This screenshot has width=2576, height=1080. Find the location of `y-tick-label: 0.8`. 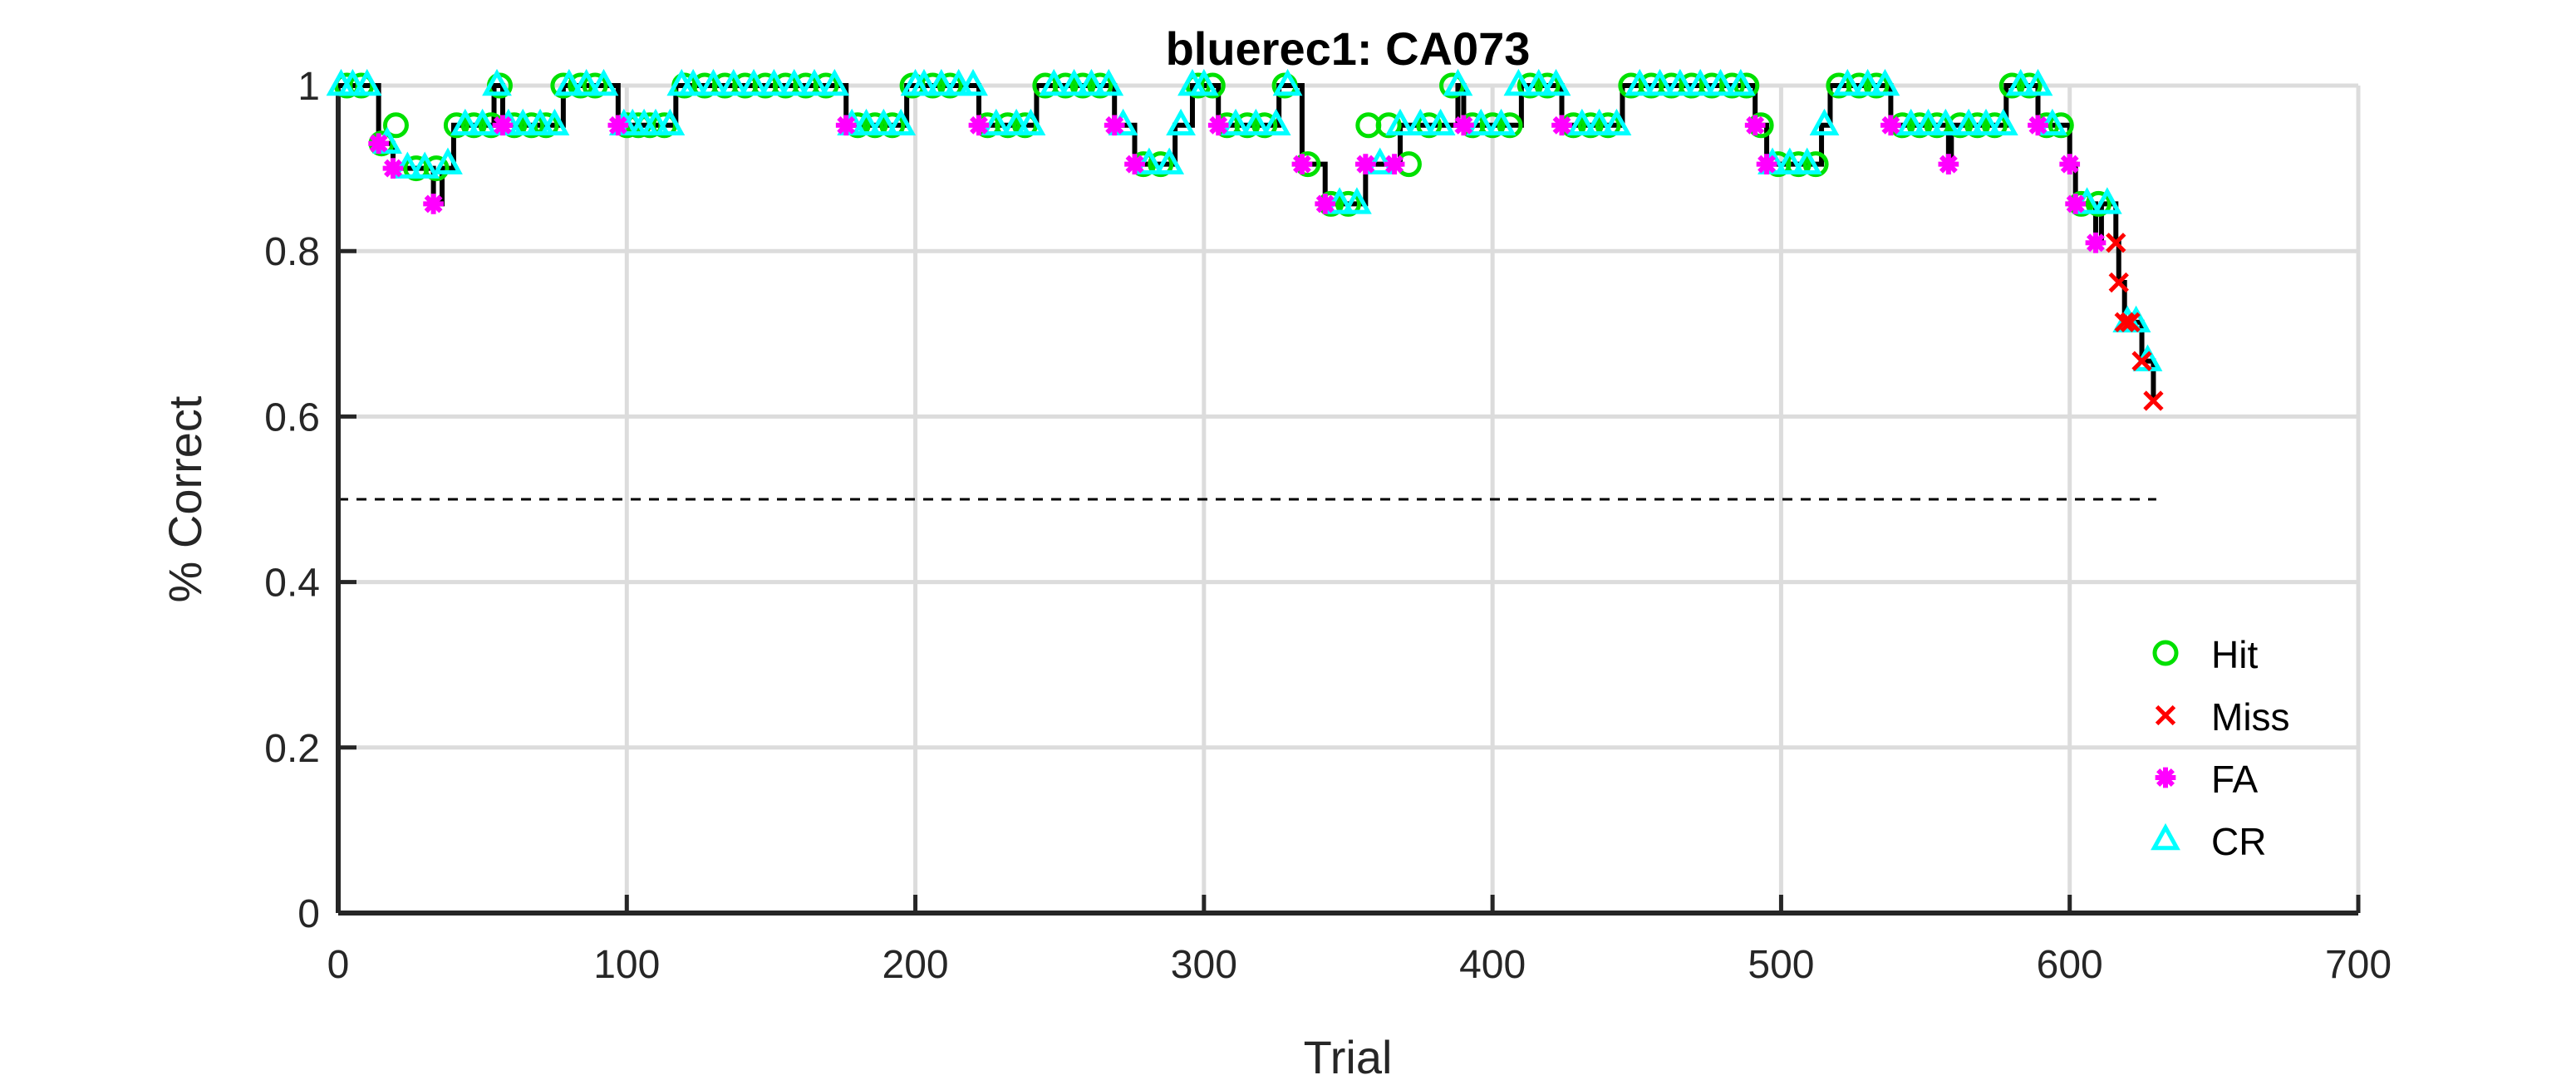

y-tick-label: 0.8 is located at coordinates (292, 252).